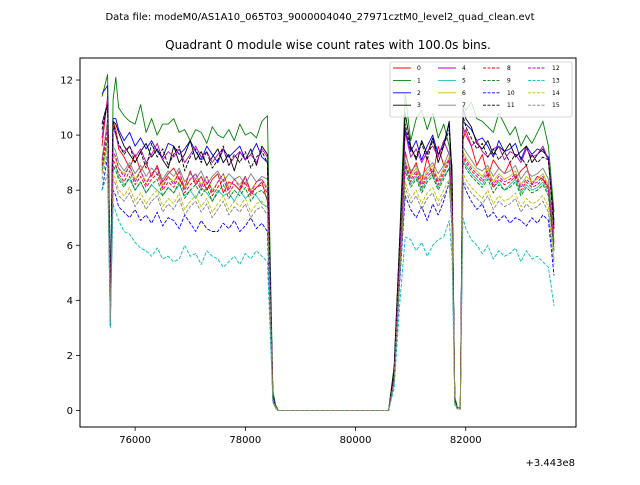  Describe the element at coordinates (464, 93) in the screenshot. I see `legend-label-6: 6` at that location.